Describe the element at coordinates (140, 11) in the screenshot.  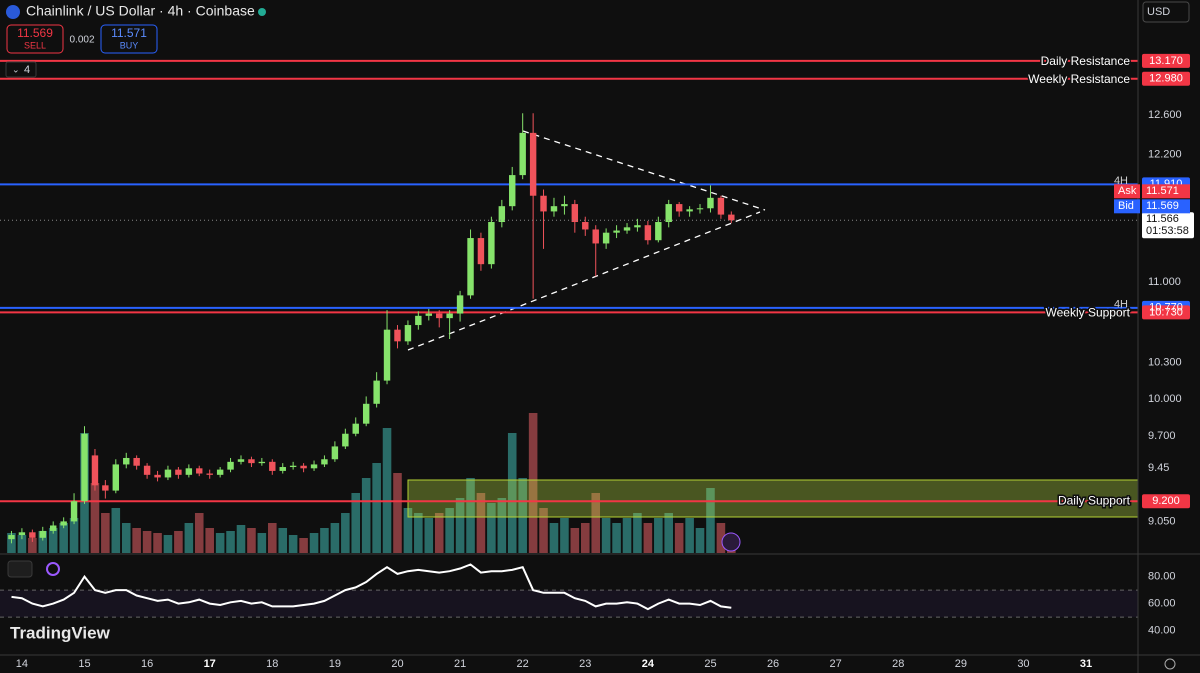
I see `symbol-title: Chainlink / US Dollar · 4h · Coinbase` at that location.